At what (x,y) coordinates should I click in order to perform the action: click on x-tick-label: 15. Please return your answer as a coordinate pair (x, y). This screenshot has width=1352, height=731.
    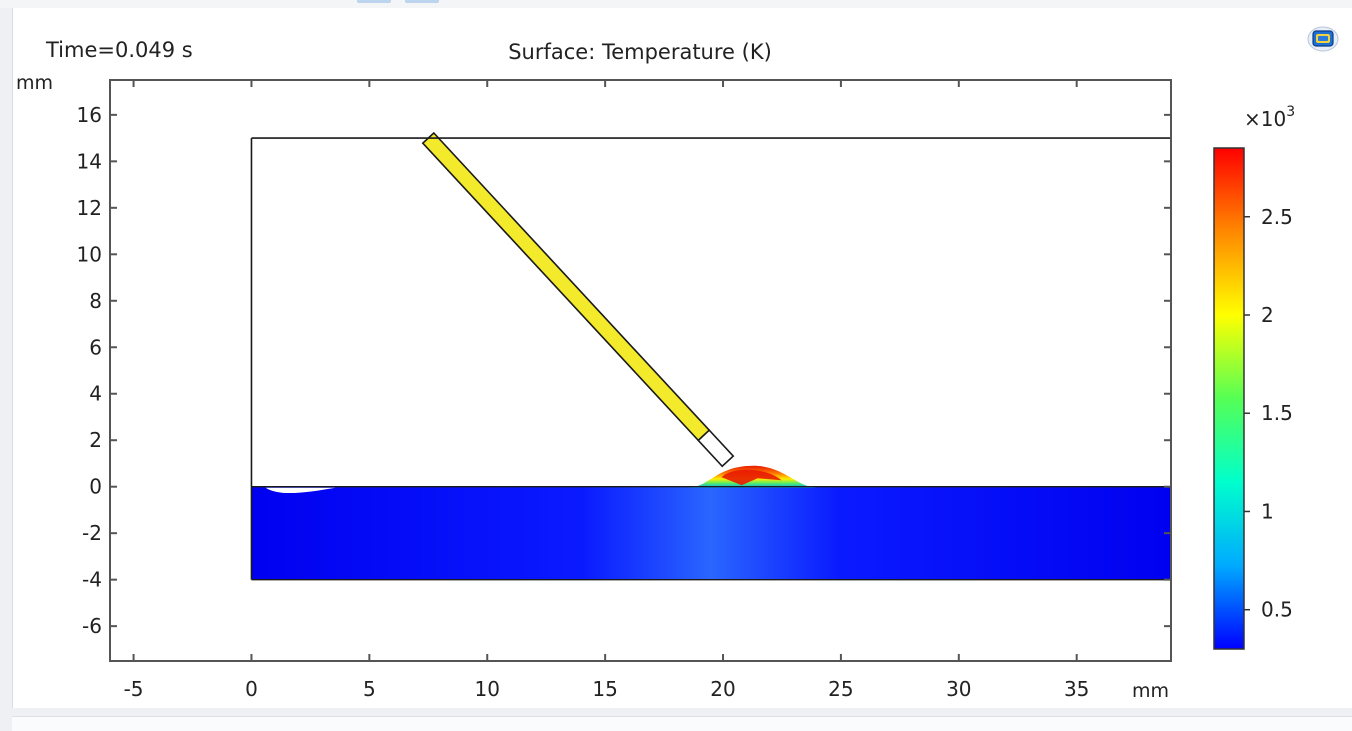
    Looking at the image, I should click on (604, 689).